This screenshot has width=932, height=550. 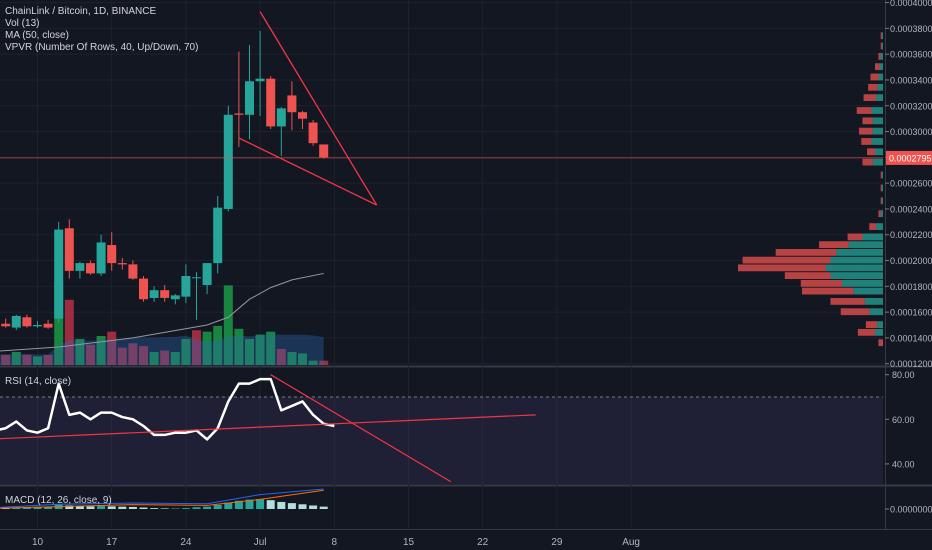 I want to click on macd-legend: MACD (12, 26, close, 9), so click(x=58, y=500).